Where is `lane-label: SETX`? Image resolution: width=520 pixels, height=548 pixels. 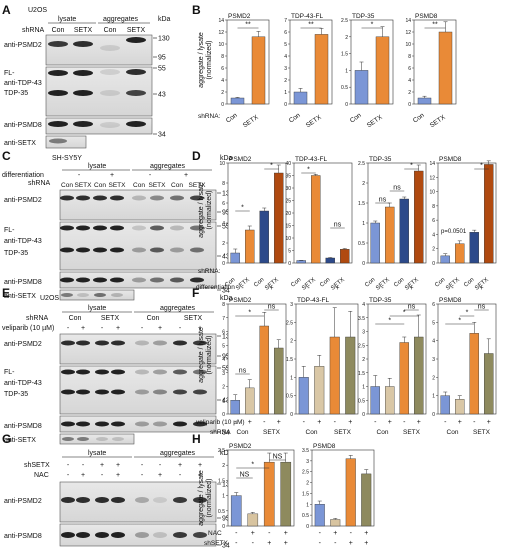 lane-label: SETX is located at coordinates (158, 185).